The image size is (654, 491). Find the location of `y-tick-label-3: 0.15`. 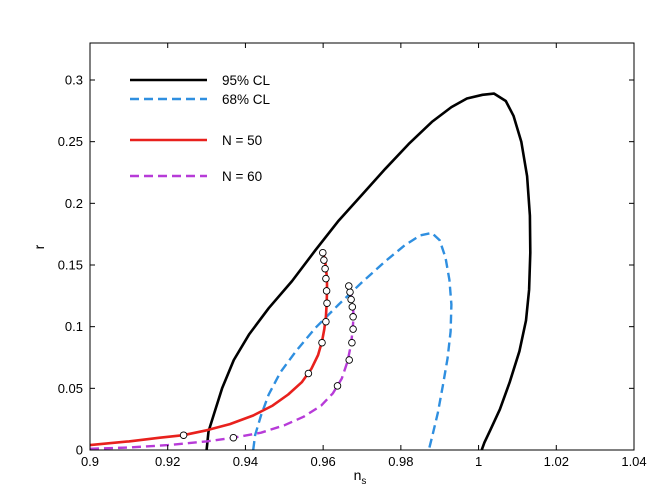

y-tick-label-3: 0.15 is located at coordinates (70, 265).